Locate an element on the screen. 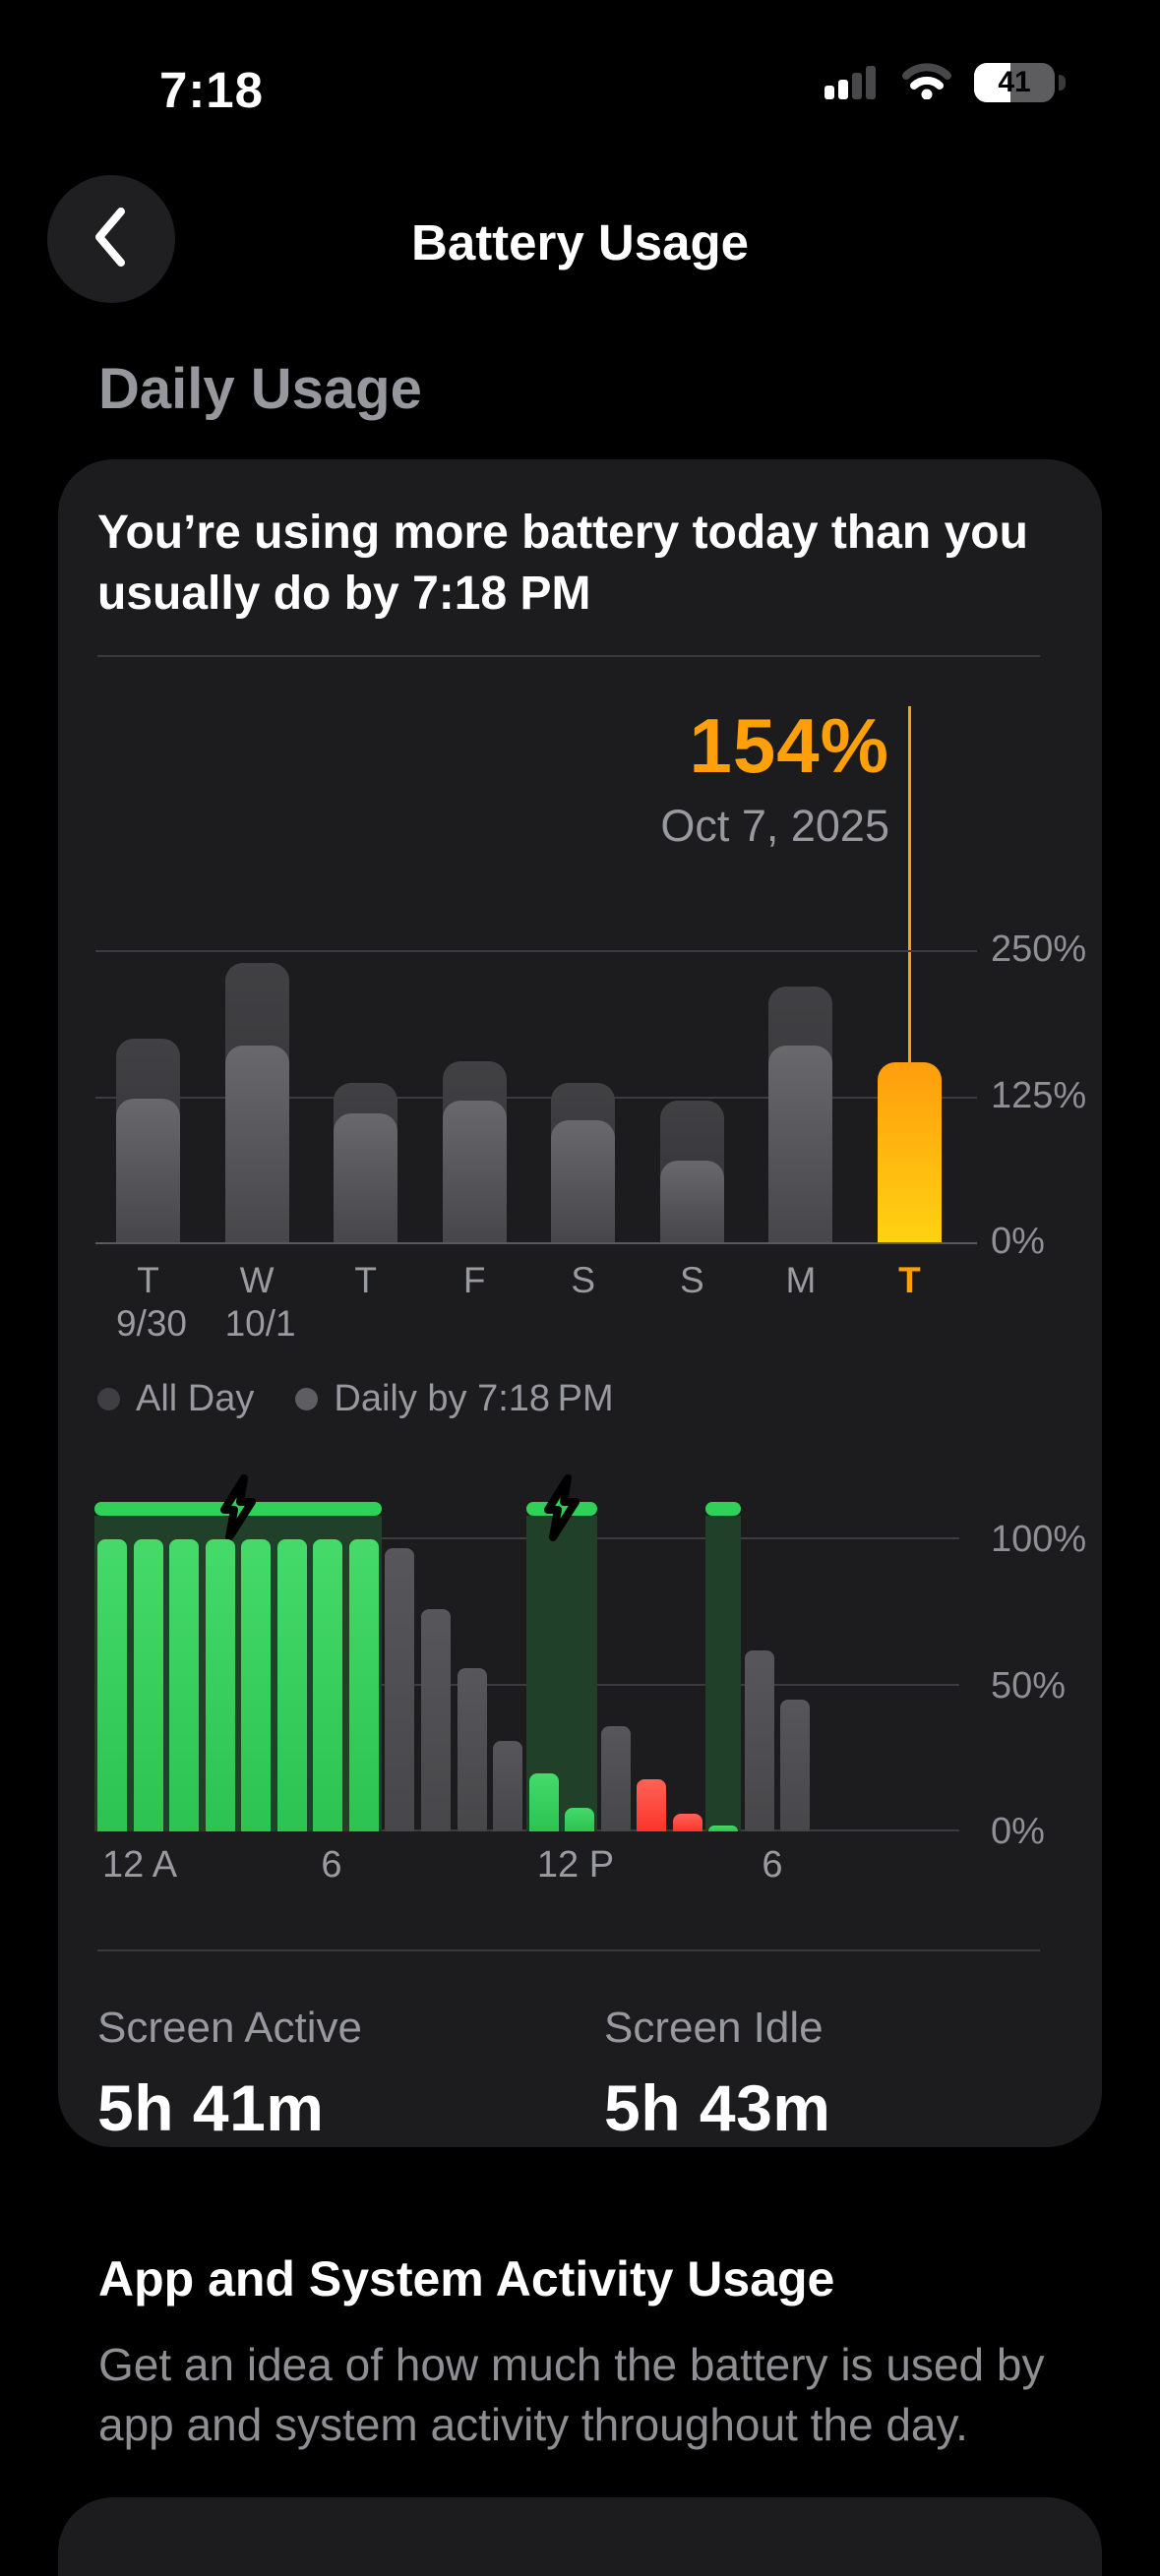 Image resolution: width=1160 pixels, height=2576 pixels. hour-bar-4P is located at coordinates (687, 1823).